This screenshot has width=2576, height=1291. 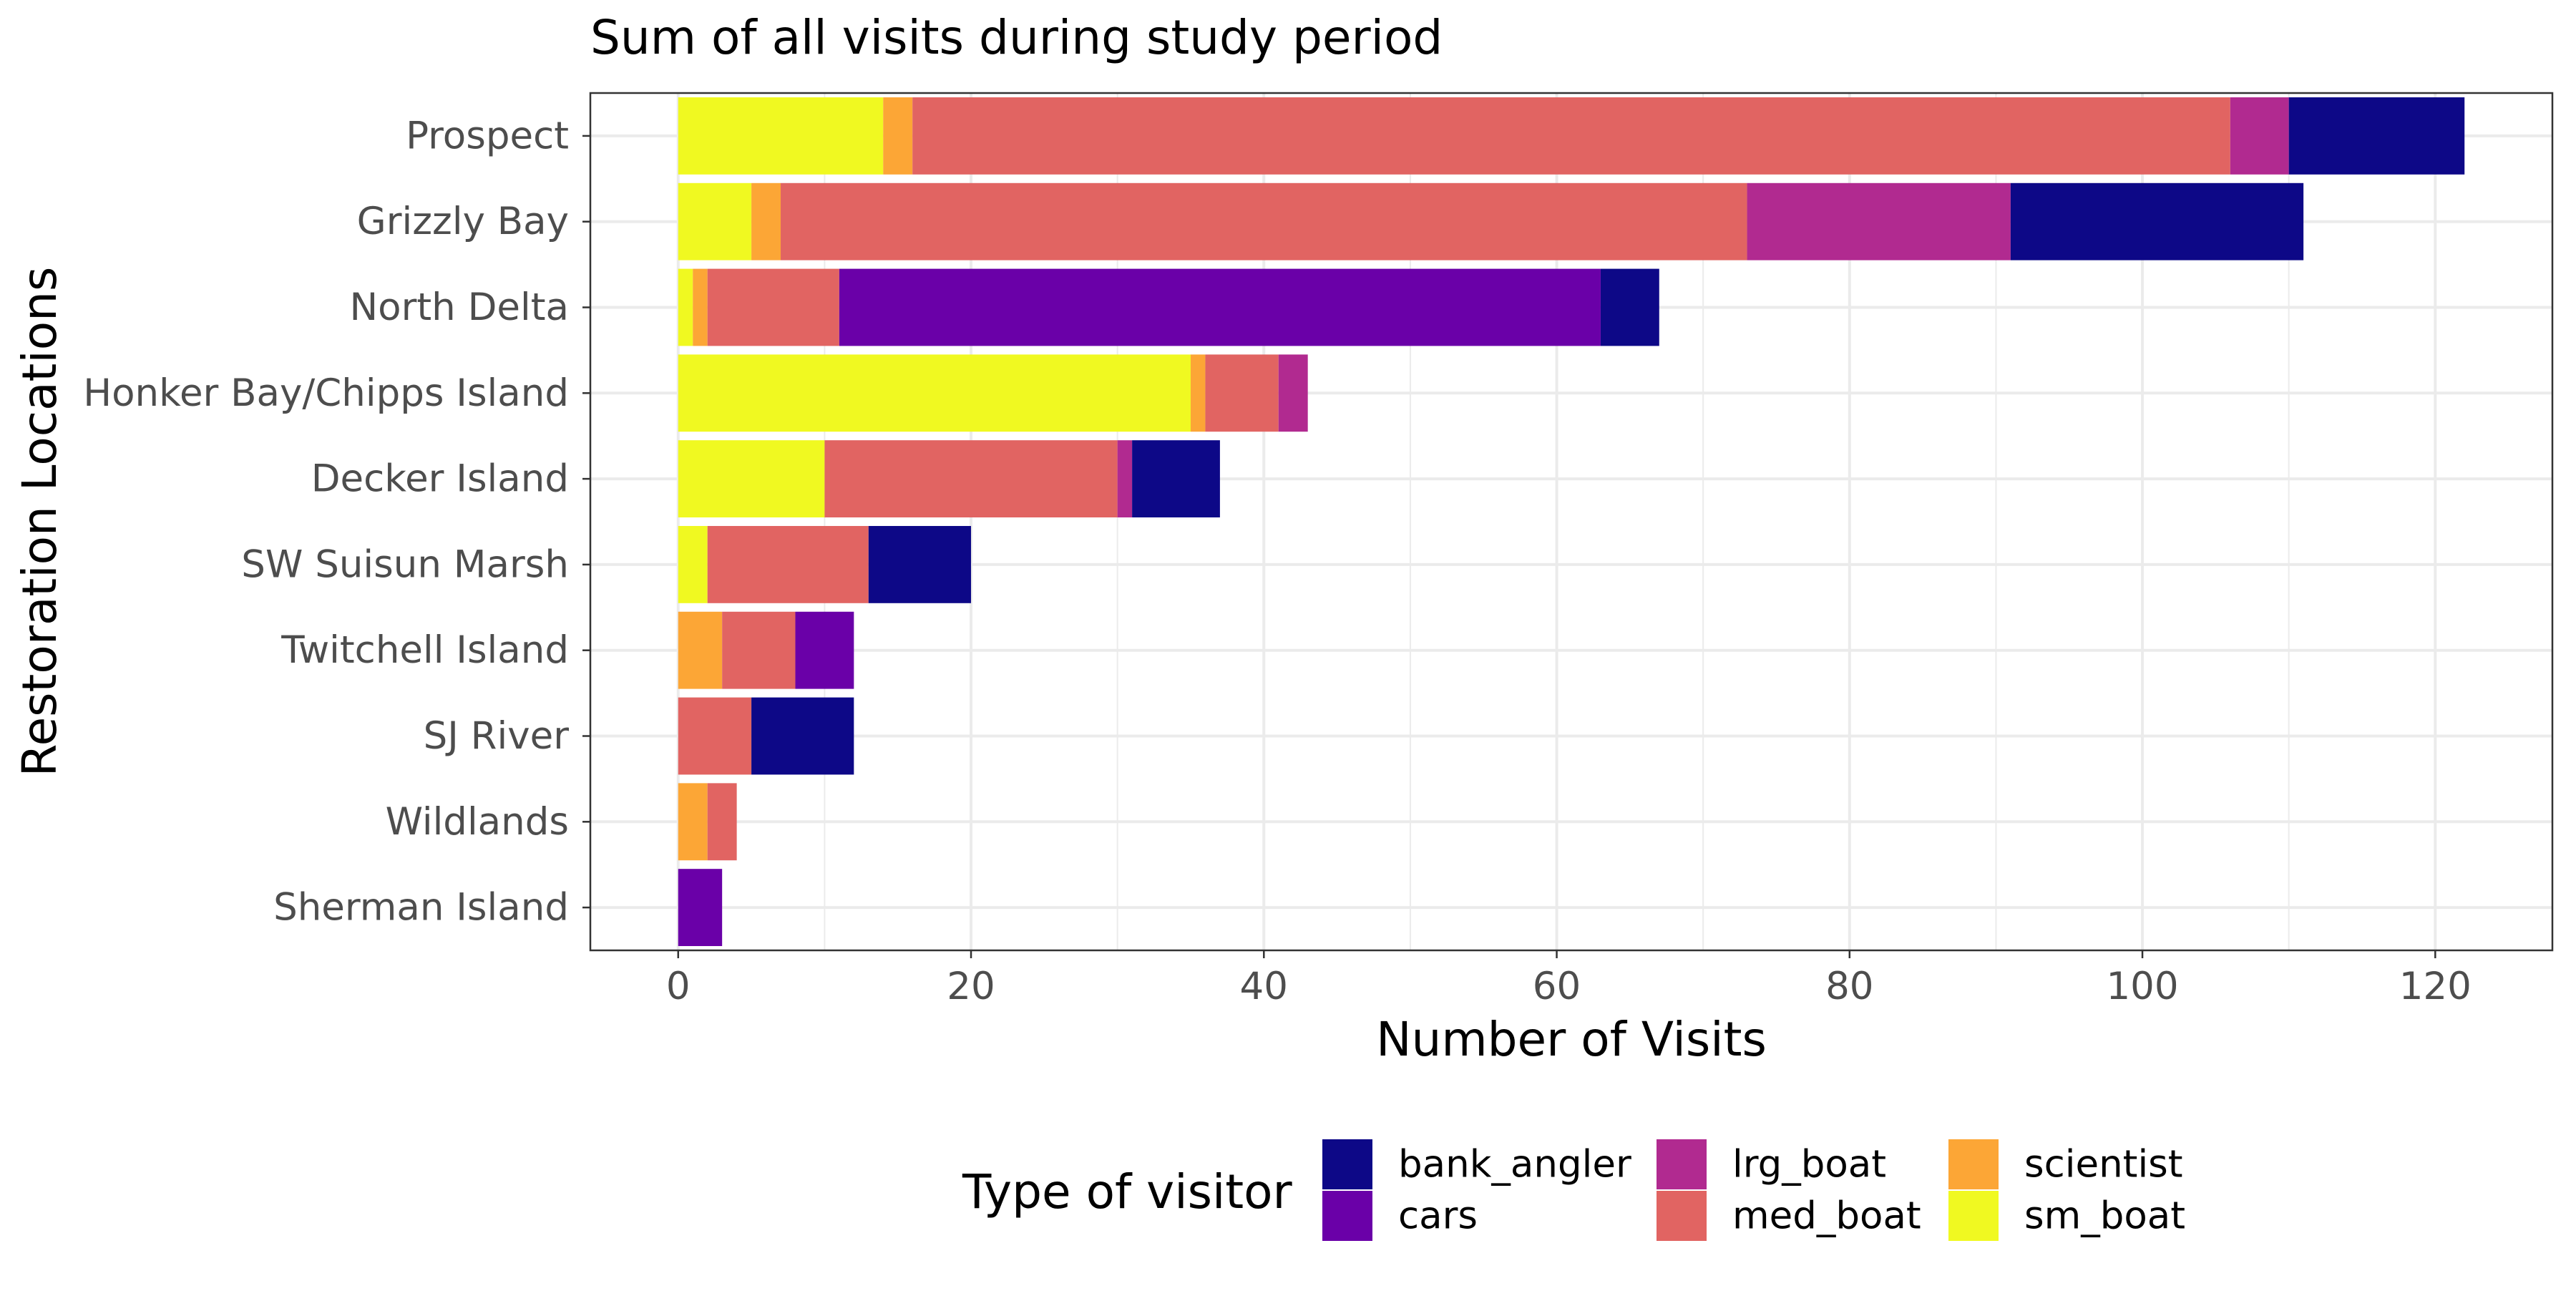 What do you see at coordinates (405, 564) in the screenshot?
I see `y-tick-label: SW Suisun Marsh` at bounding box center [405, 564].